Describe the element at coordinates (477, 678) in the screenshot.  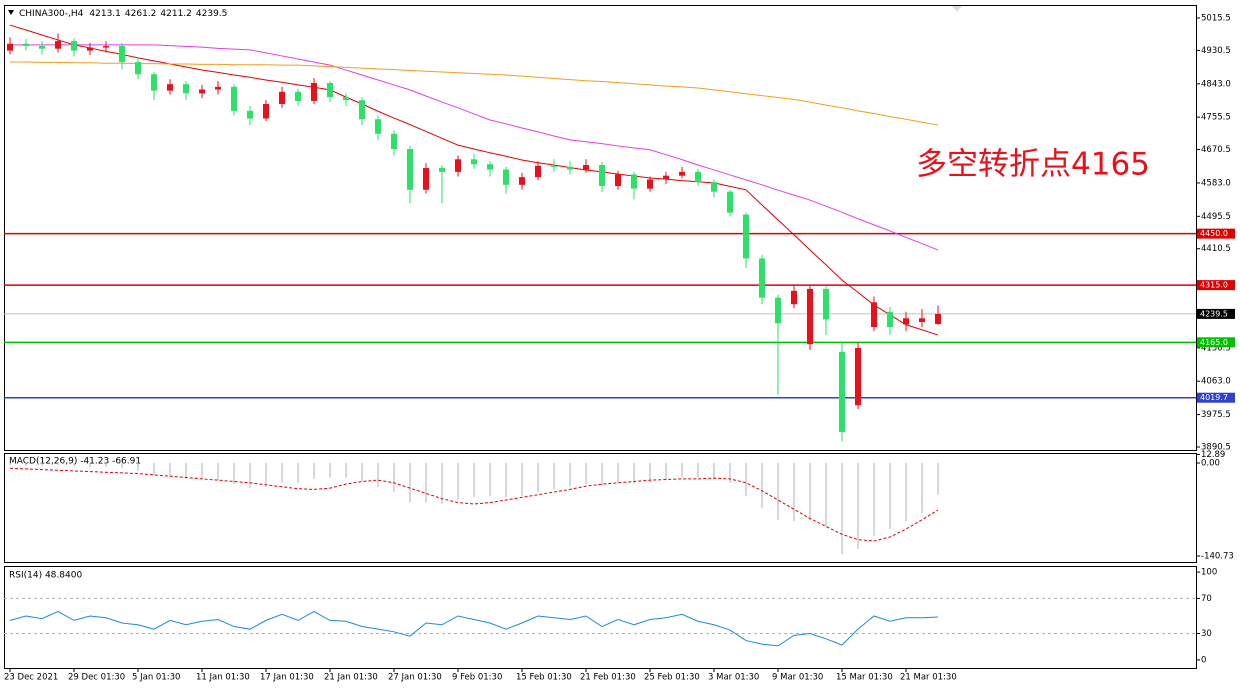
I see `x-tick-label: 9 Feb 01:30` at that location.